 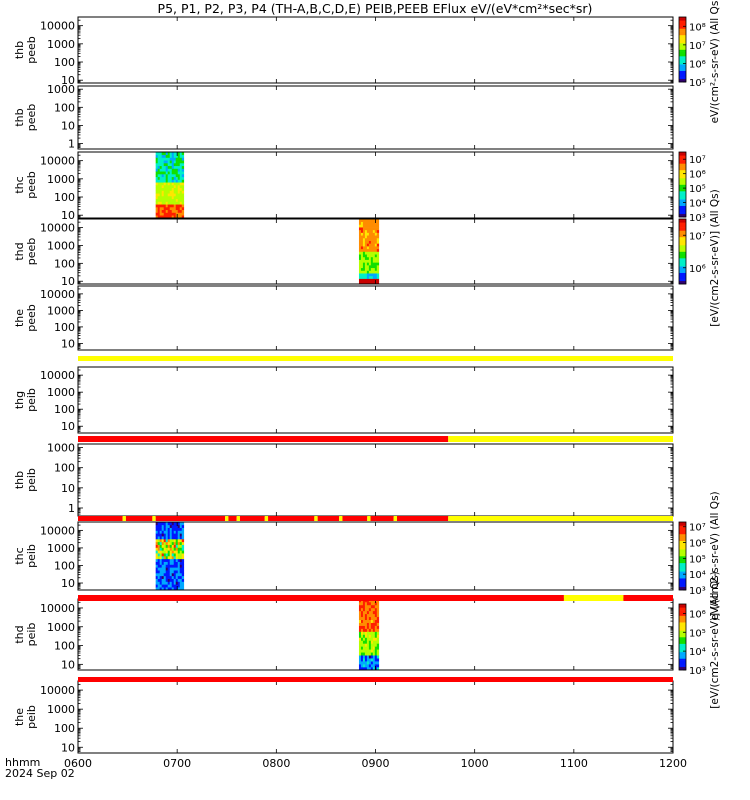 I want to click on colorbar-units-label: eV/(cm²-s-sr-eV) (All Qs), so click(x=715, y=61).